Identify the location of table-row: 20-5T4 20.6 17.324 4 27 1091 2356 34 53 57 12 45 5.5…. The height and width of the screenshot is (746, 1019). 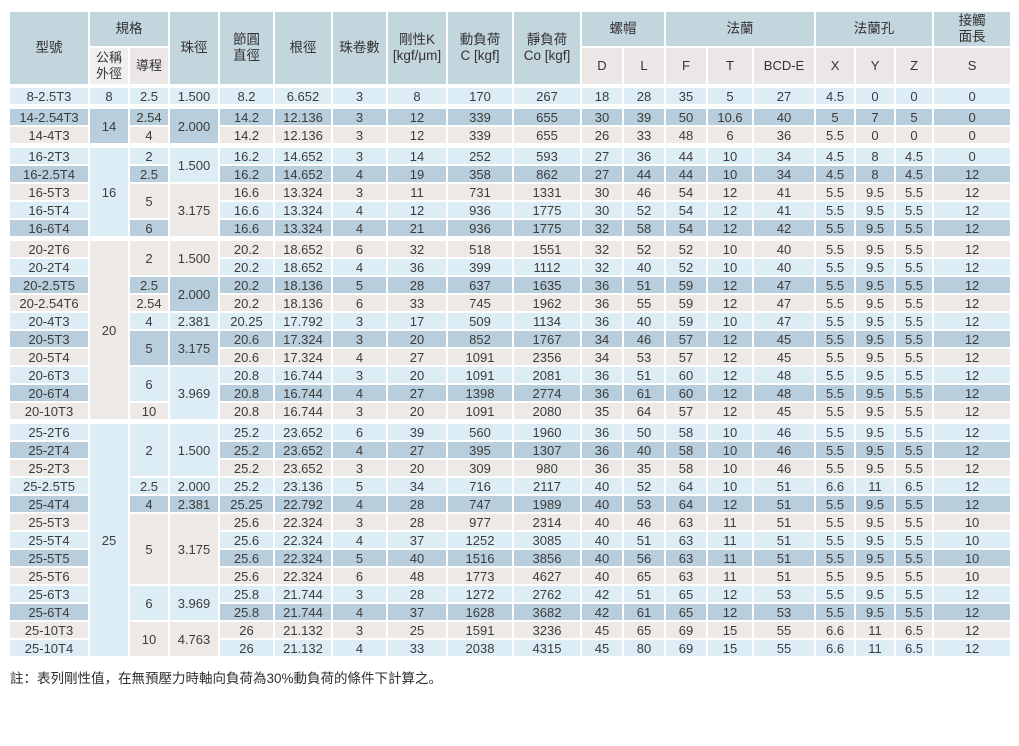
(510, 357).